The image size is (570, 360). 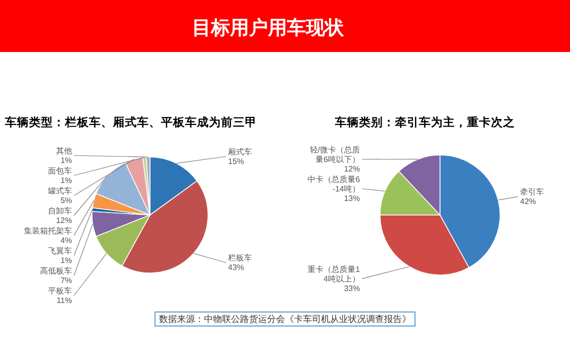 I want to click on data-label: 11%, so click(x=64, y=301).